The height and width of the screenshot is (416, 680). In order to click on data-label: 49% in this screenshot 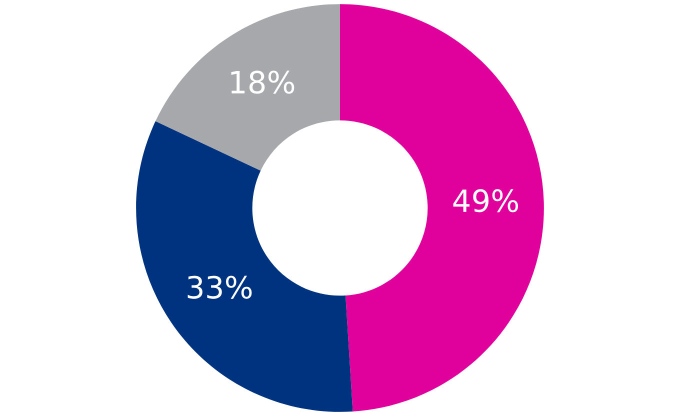, I will do `click(485, 200)`.